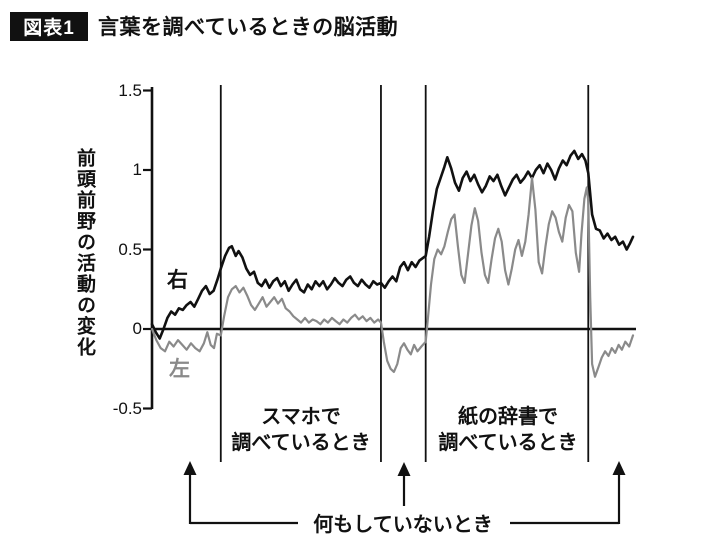 This screenshot has width=710, height=550. Describe the element at coordinates (508, 417) in the screenshot. I see `region-label-paper-dictionary-line1: 紙の辞書で` at that location.